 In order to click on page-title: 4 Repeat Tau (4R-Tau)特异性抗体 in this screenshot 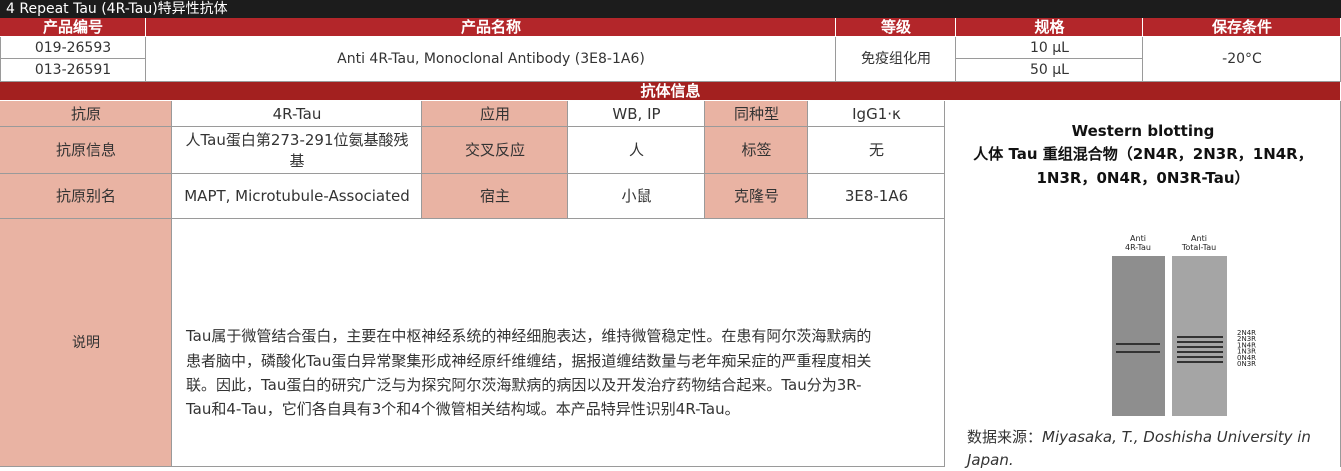, I will do `click(670, 9)`.